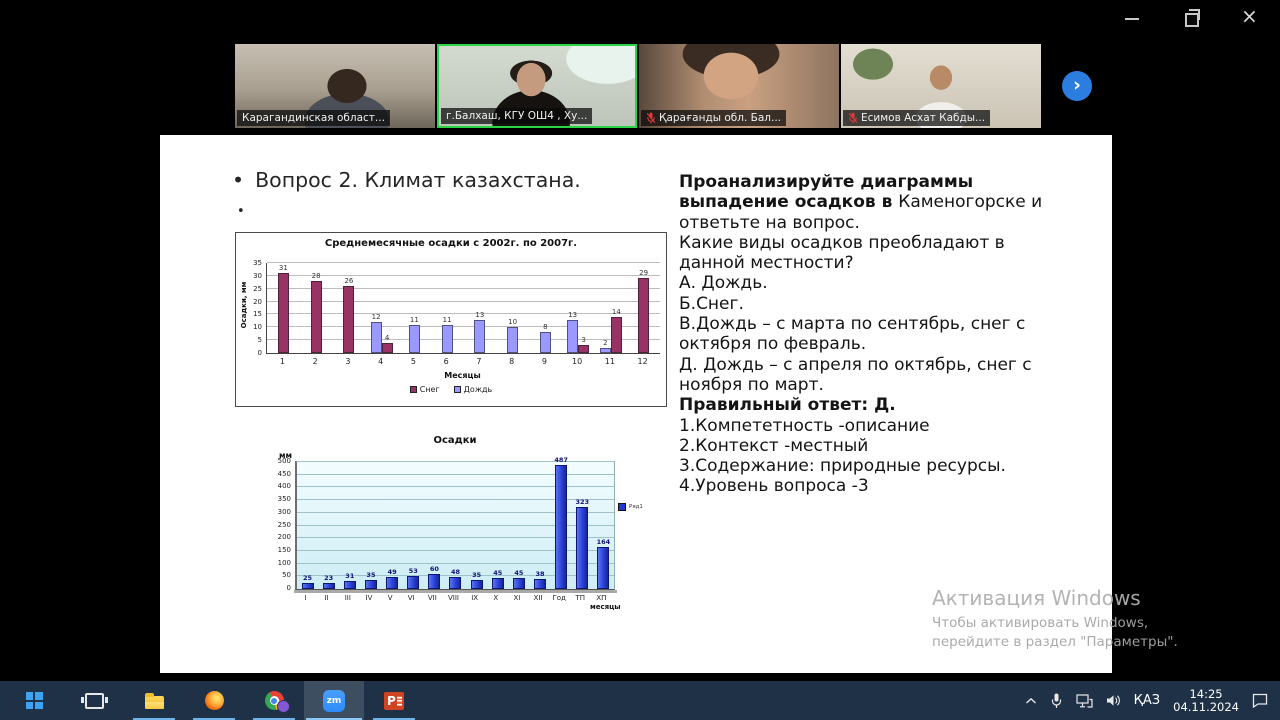  Describe the element at coordinates (463, 308) in the screenshot. I see `plot-area: 31 28 26 12 4 11 11 13 10 8 13 3 2 14 29` at that location.